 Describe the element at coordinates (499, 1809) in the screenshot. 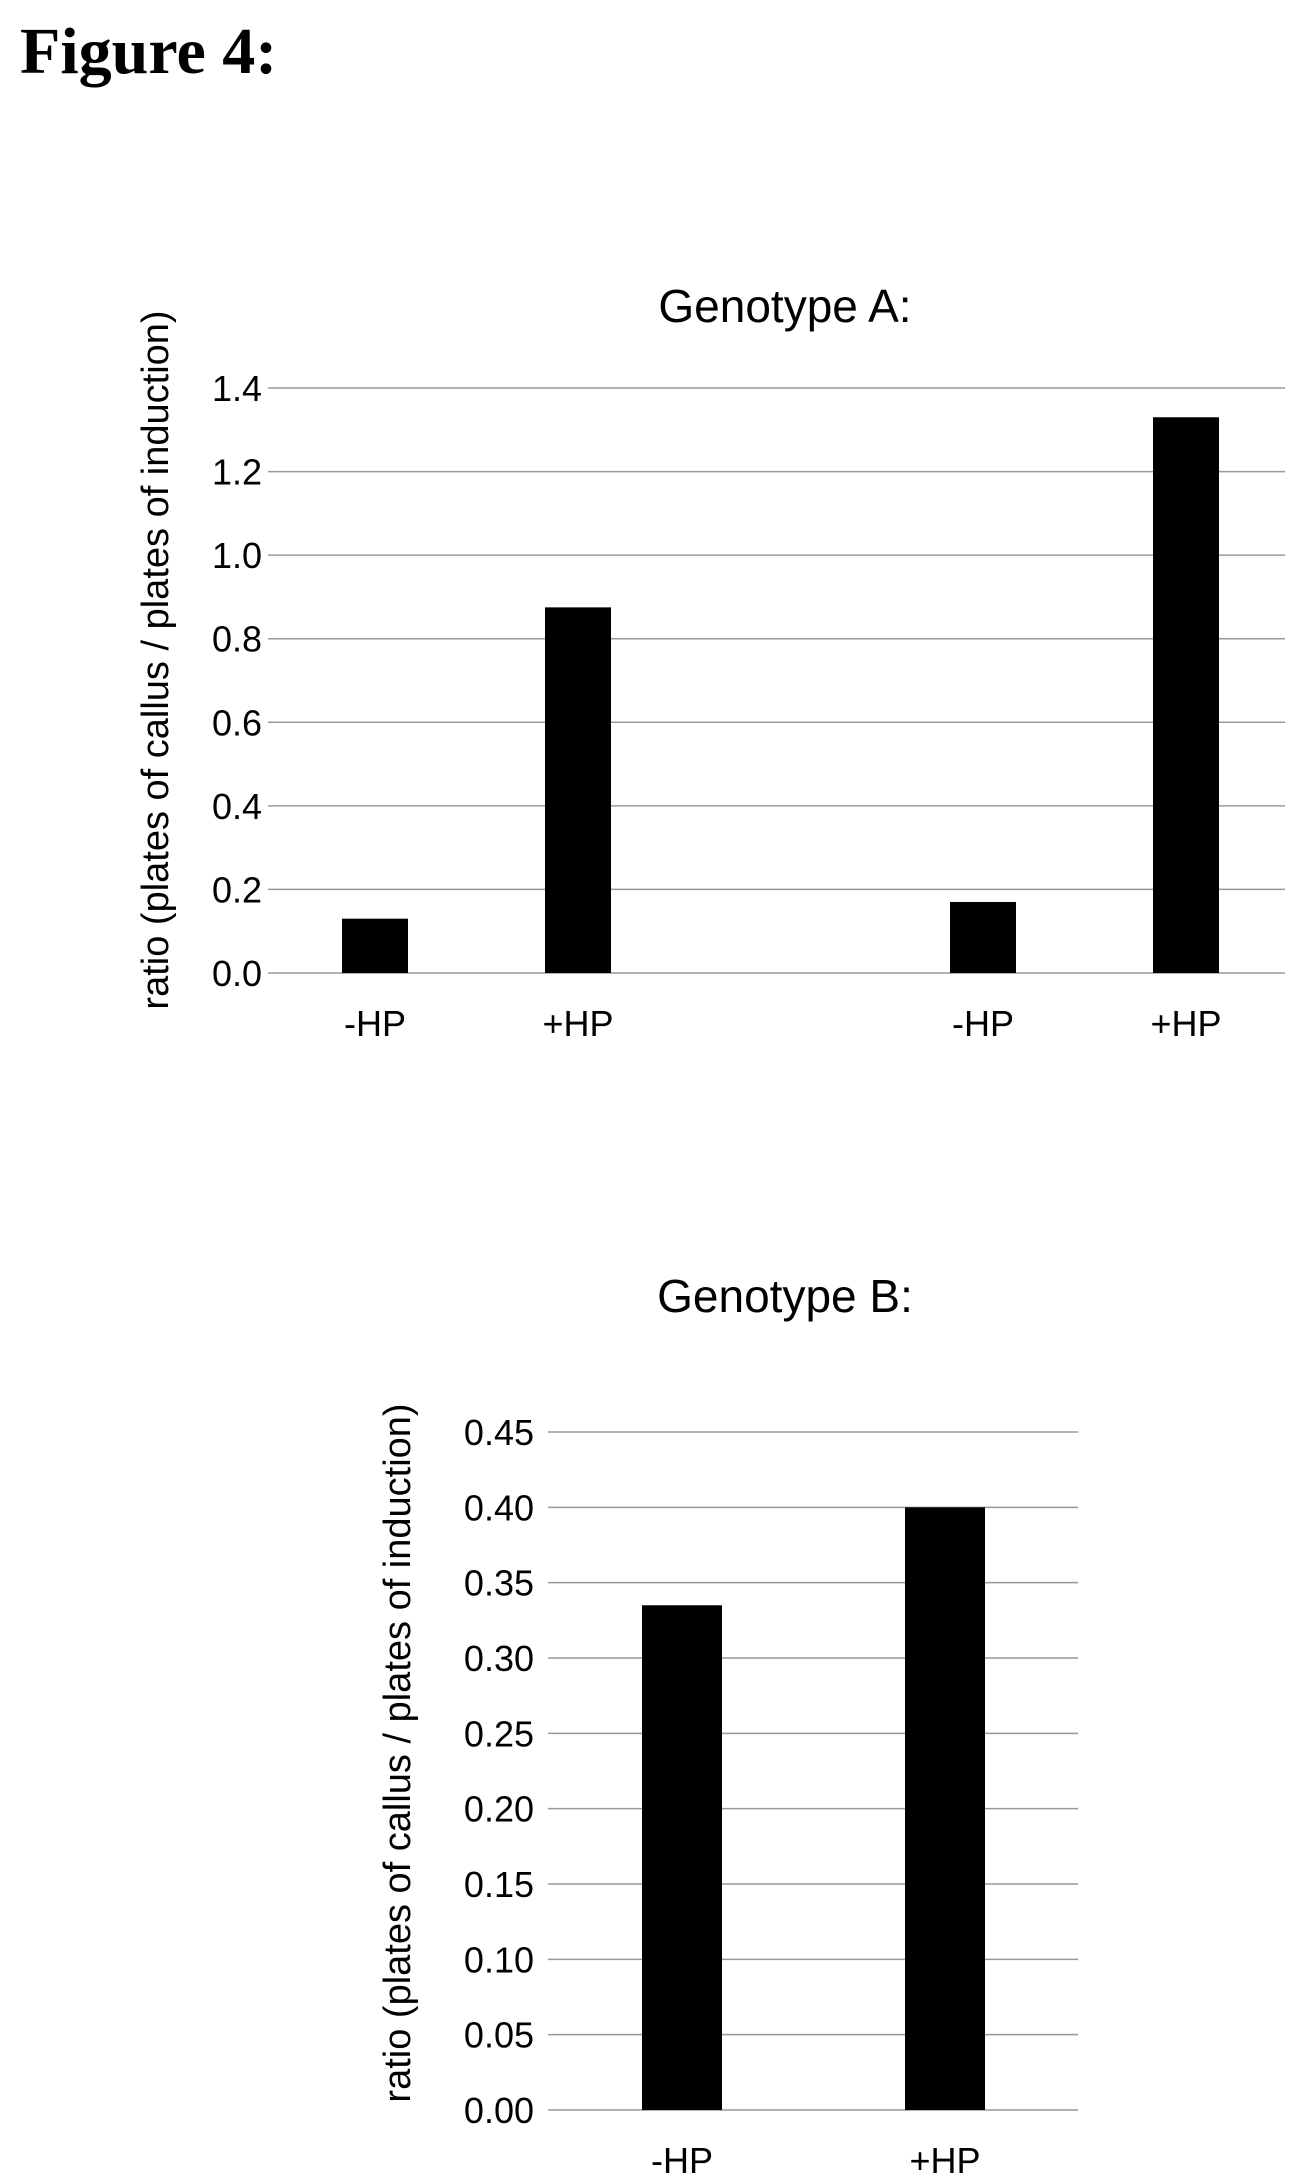

I see `y-tick-label: 0.20` at that location.